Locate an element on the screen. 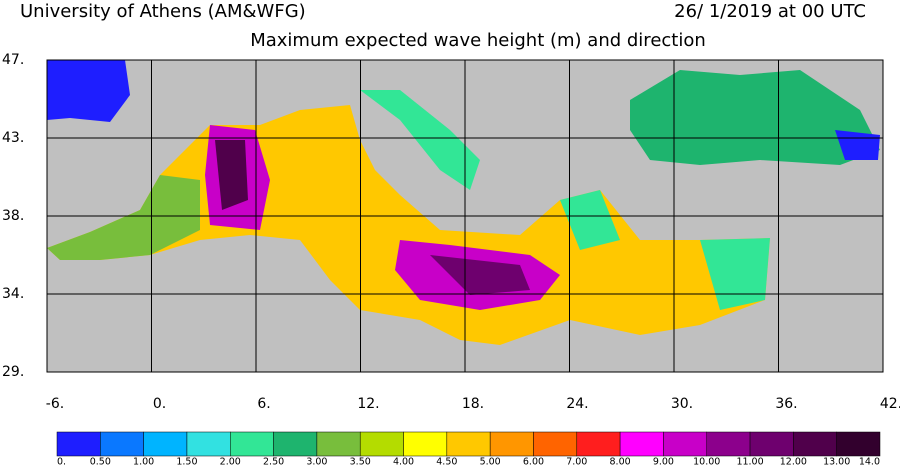 The image size is (900, 467). colorbar-label: 4.00 is located at coordinates (403, 462).